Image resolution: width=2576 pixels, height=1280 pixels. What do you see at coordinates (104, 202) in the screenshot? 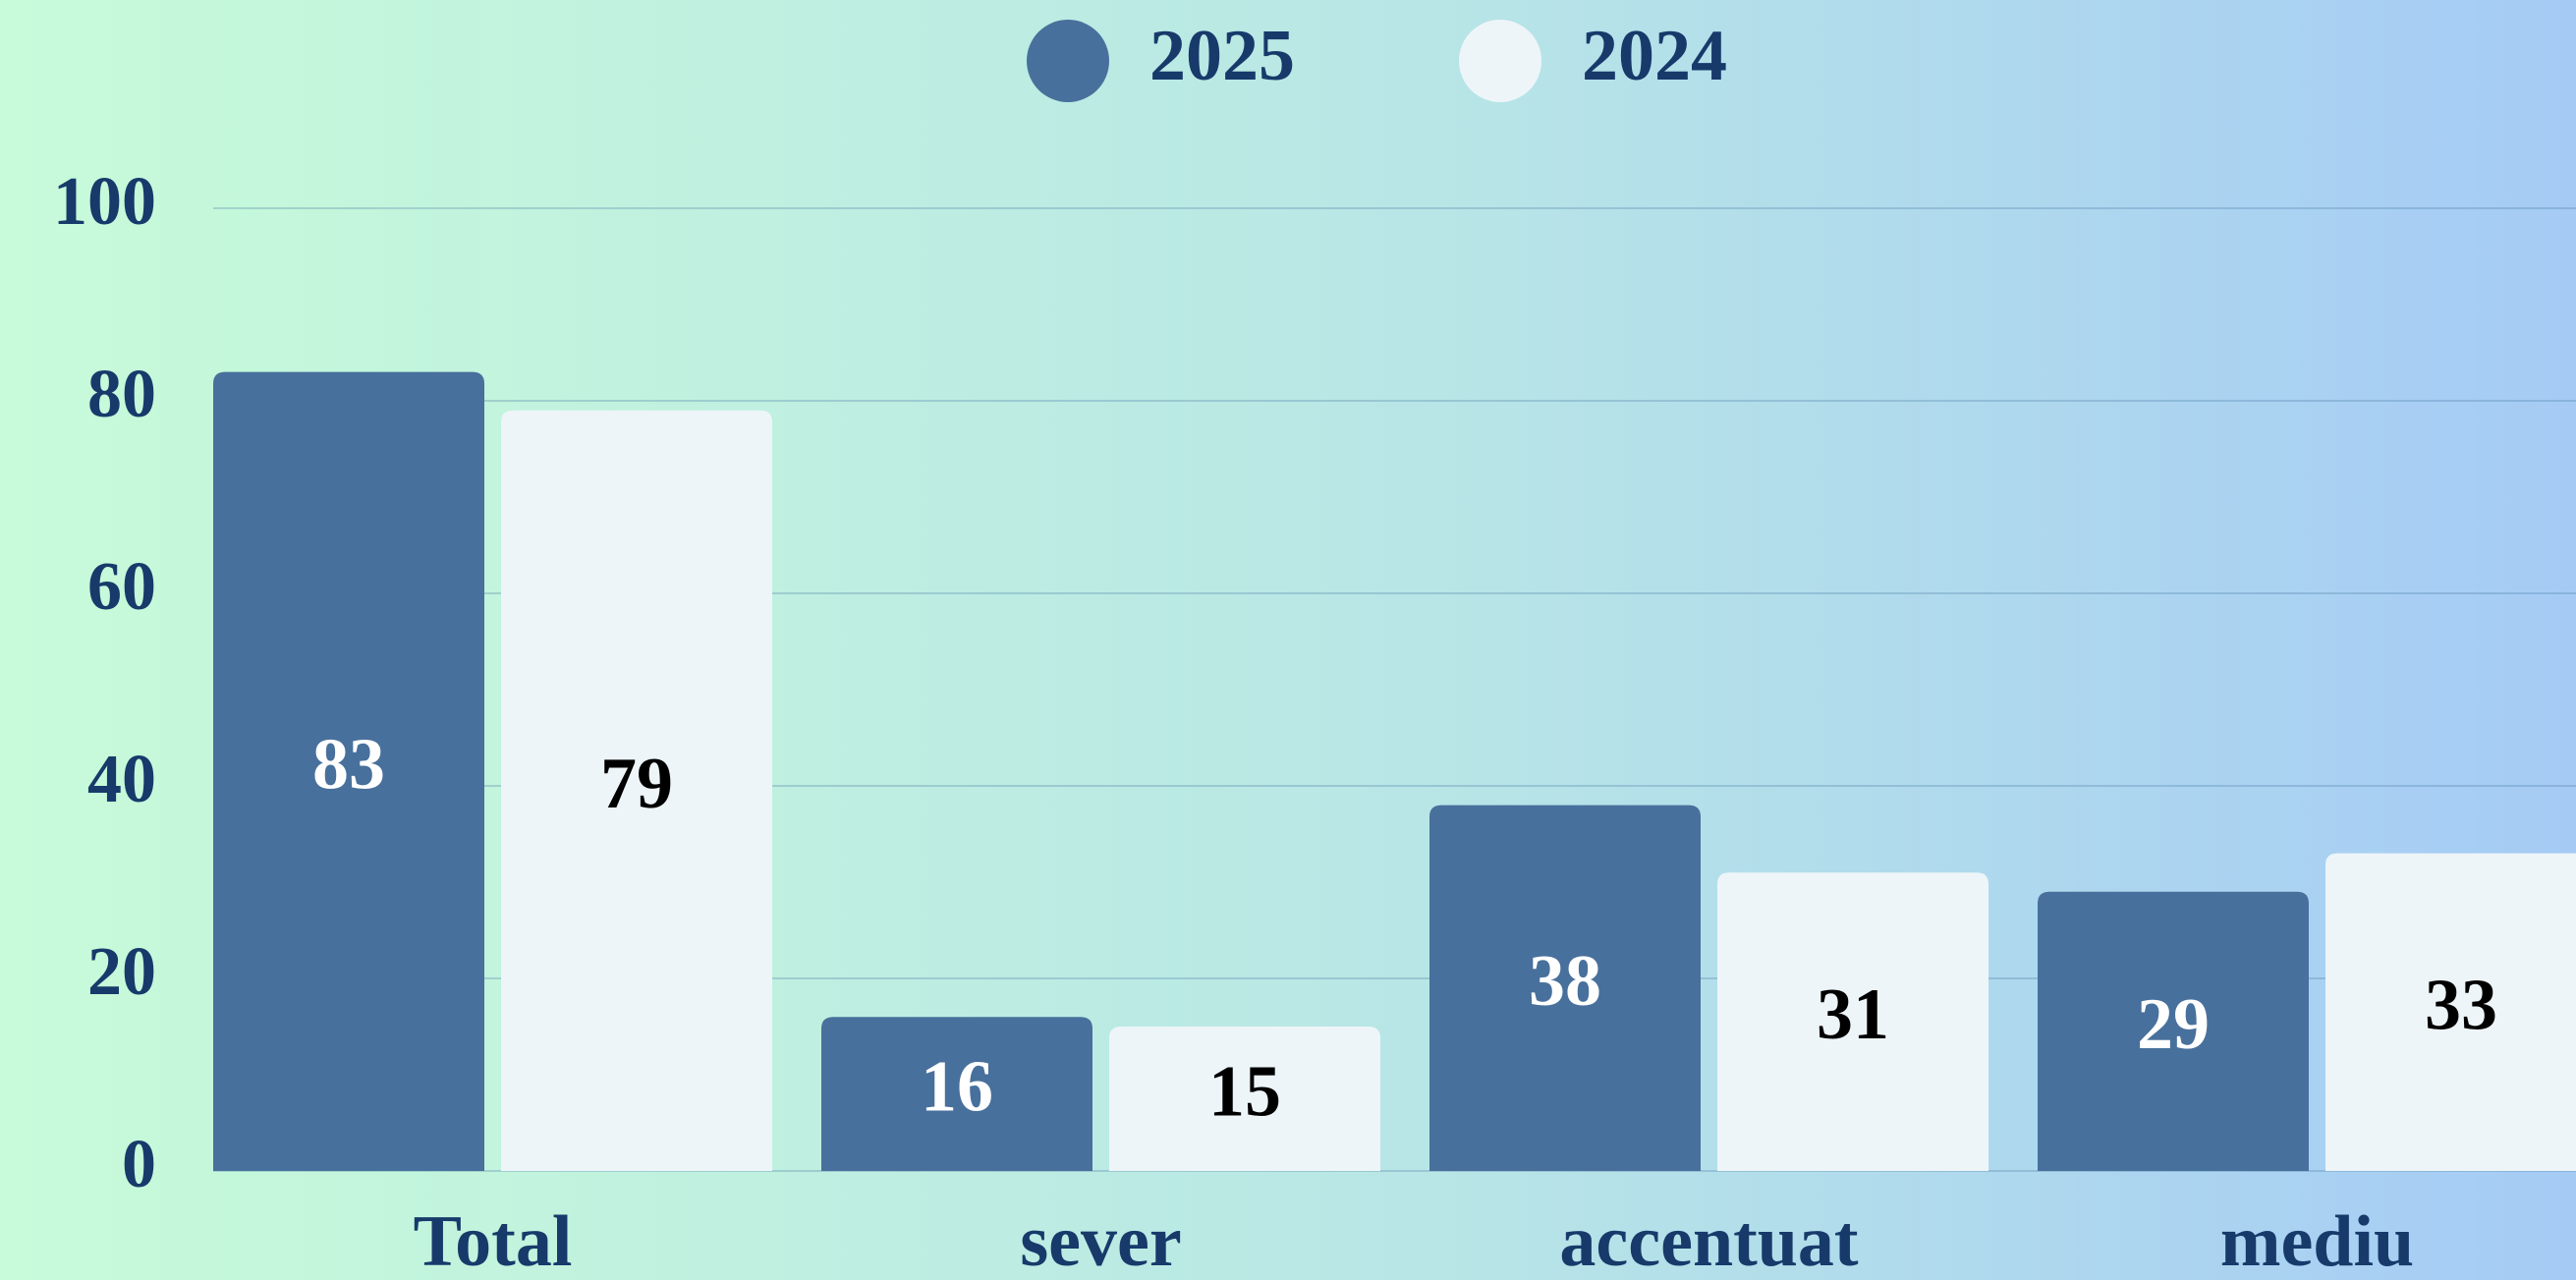
I see `y-tick-label: 100` at bounding box center [104, 202].